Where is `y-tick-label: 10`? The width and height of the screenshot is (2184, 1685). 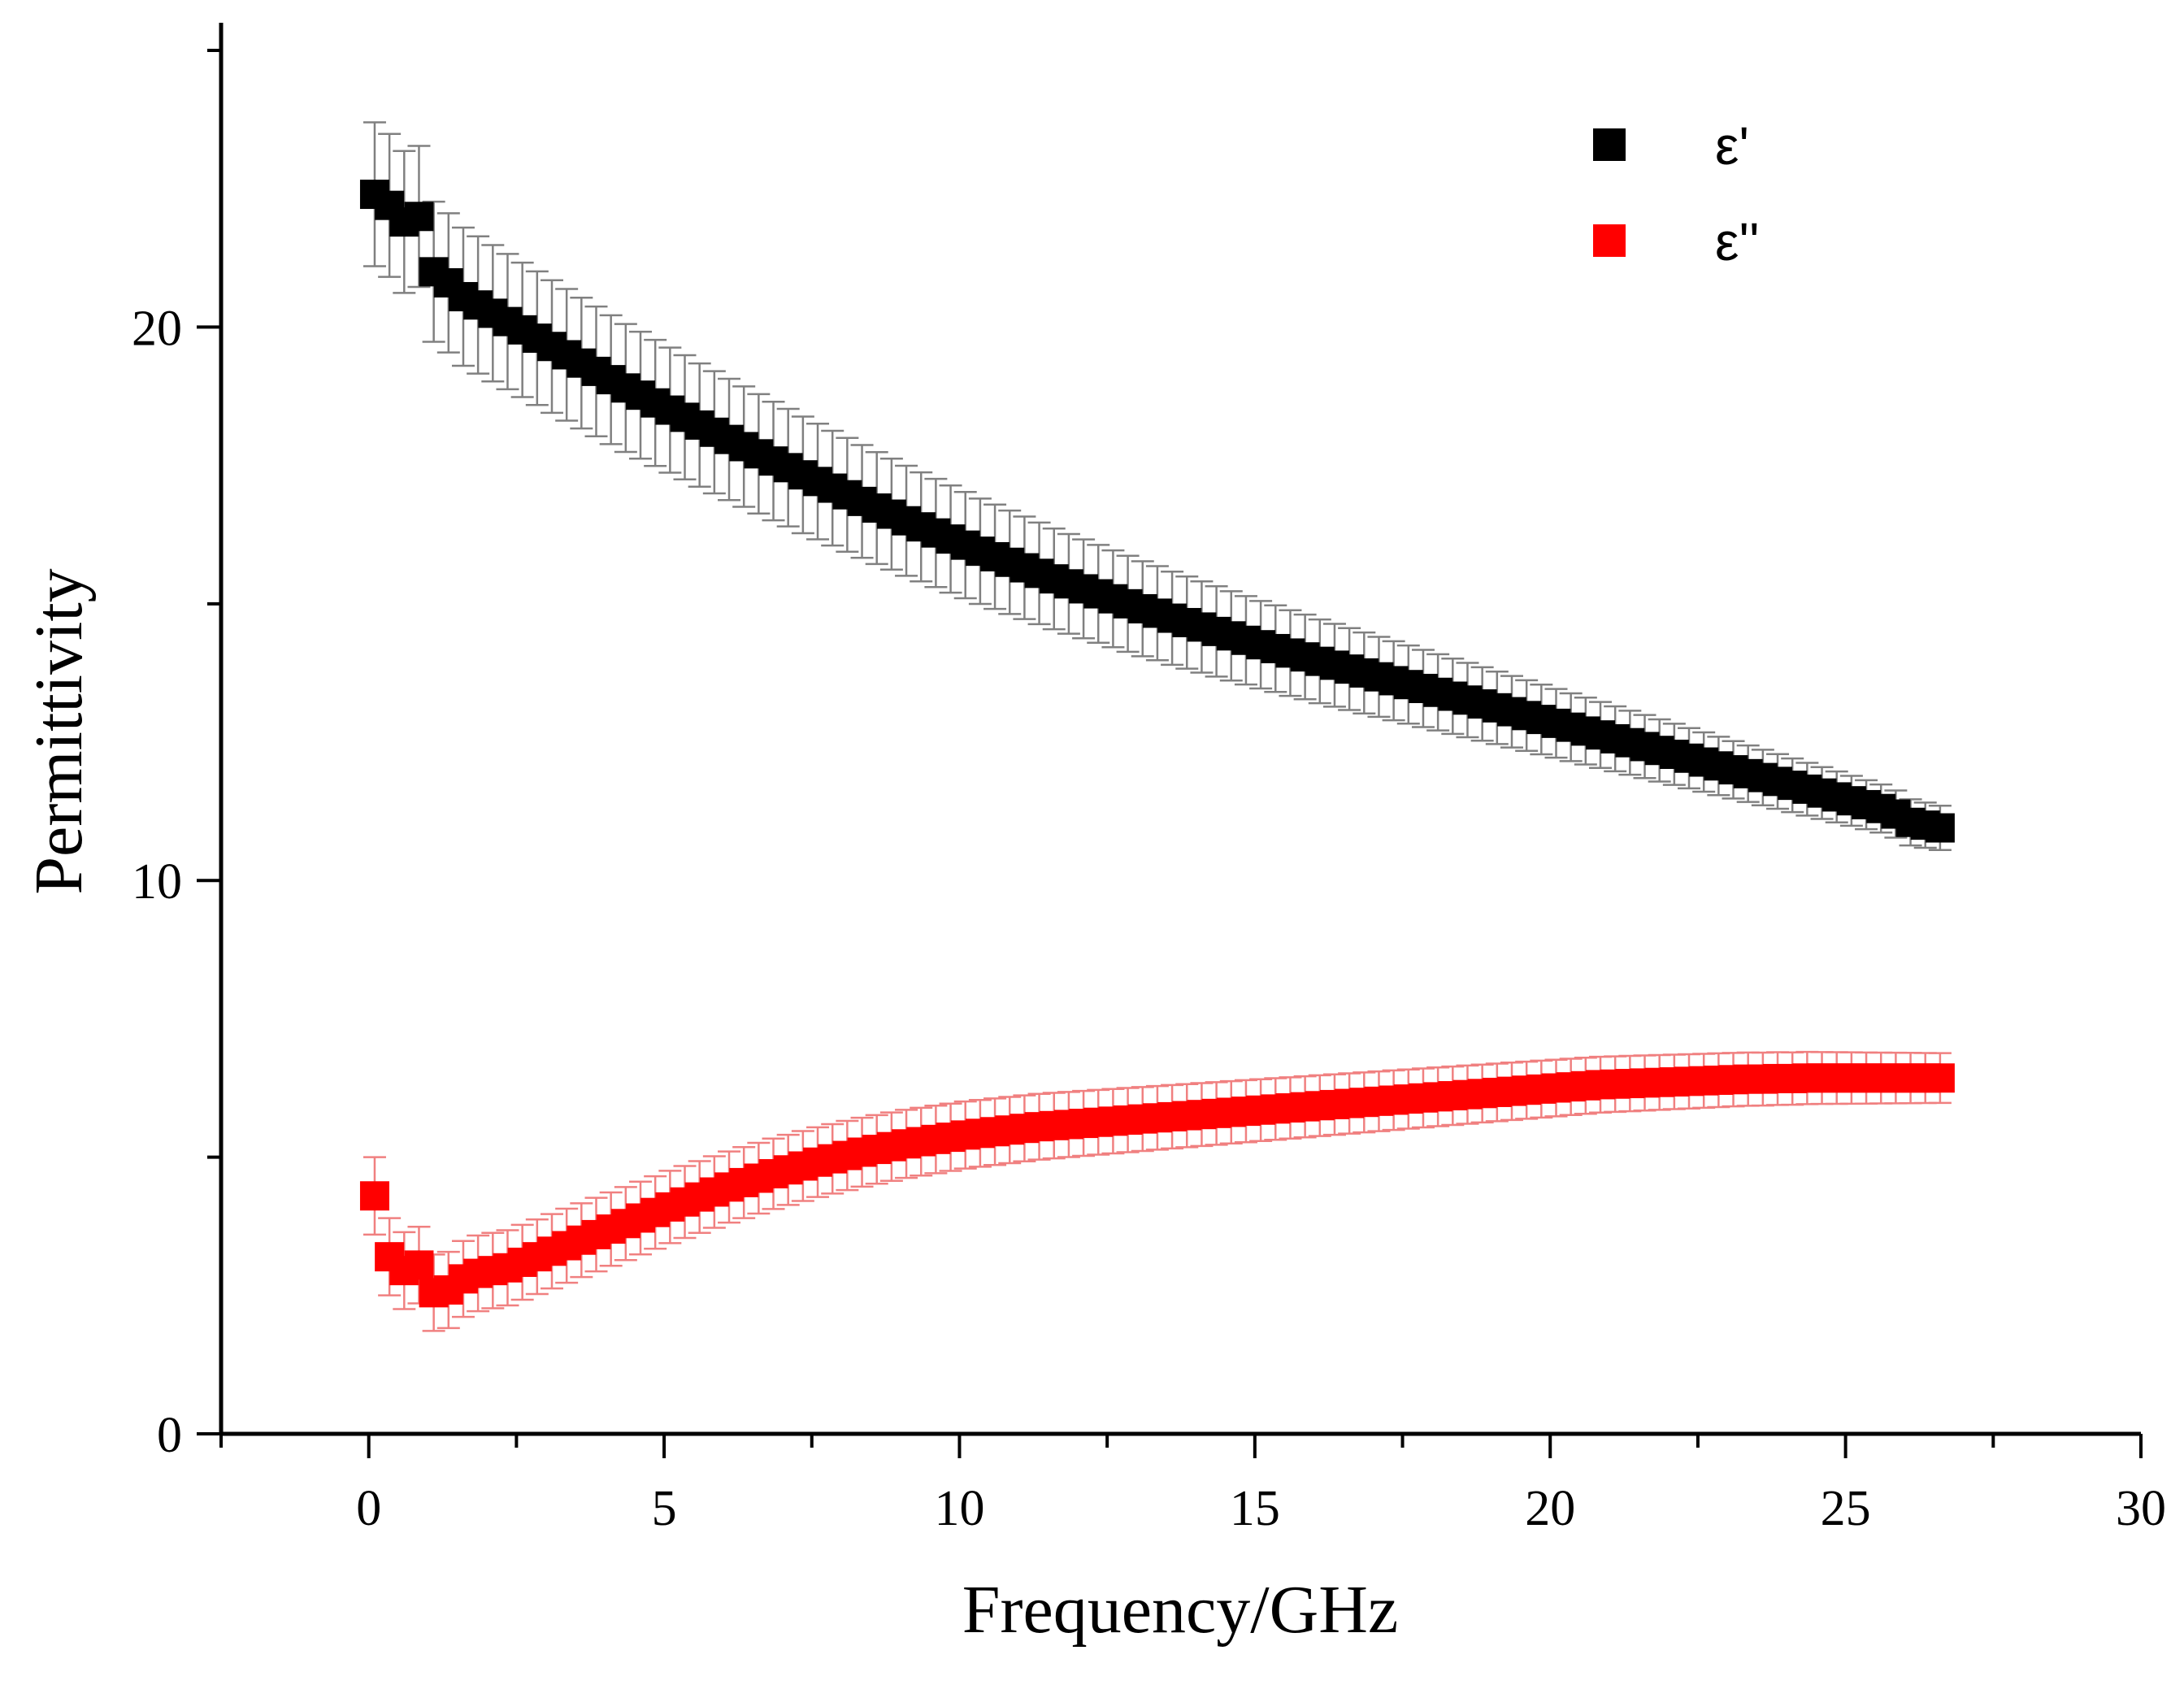
y-tick-label: 10 is located at coordinates (157, 882).